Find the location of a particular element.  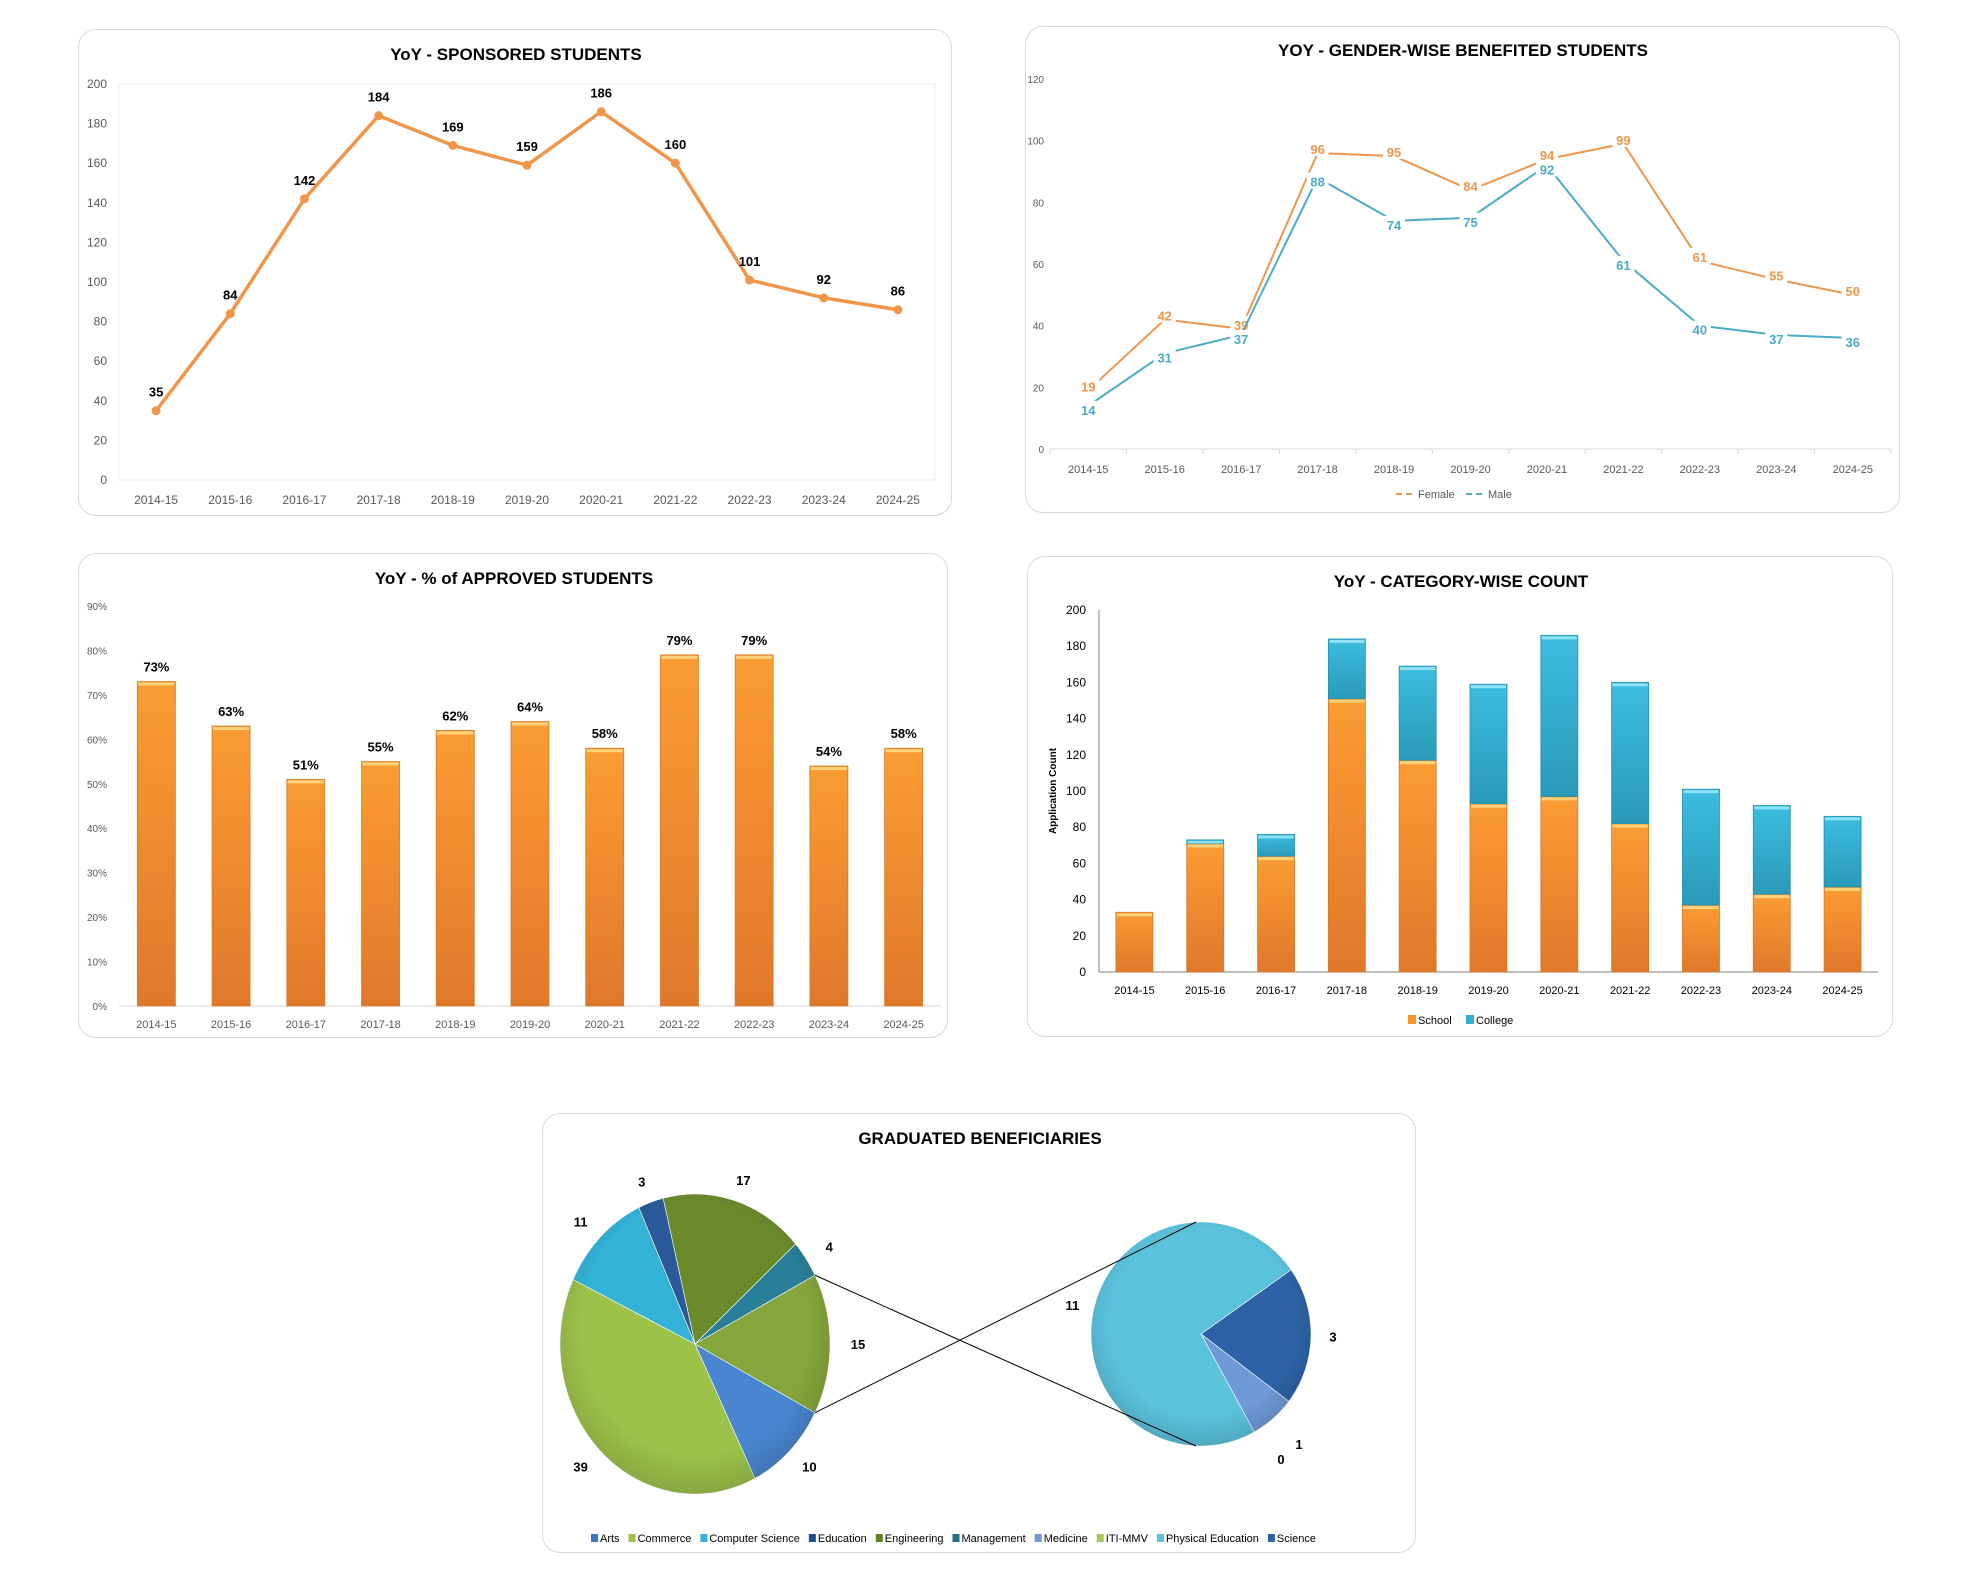

chart-title: YOY - GENDER-WISE BENEFITED STUDENTS is located at coordinates (1463, 50).